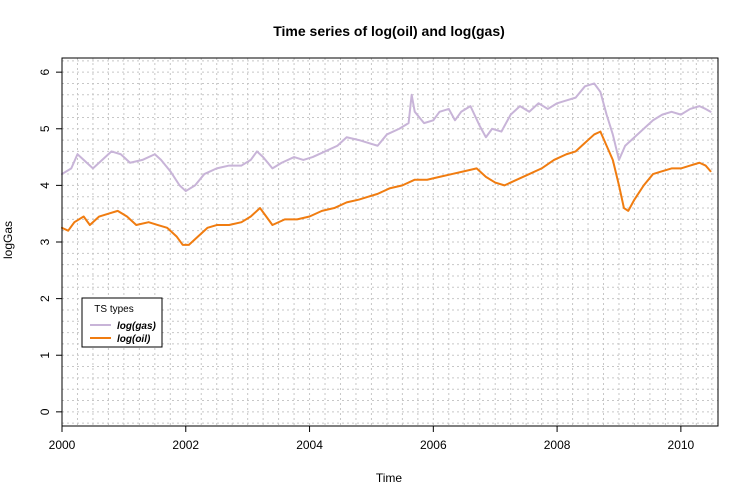 Image resolution: width=750 pixels, height=500 pixels. What do you see at coordinates (389, 31) in the screenshot?
I see `chart-title: Time series of log(oil) and log(gas)` at bounding box center [389, 31].